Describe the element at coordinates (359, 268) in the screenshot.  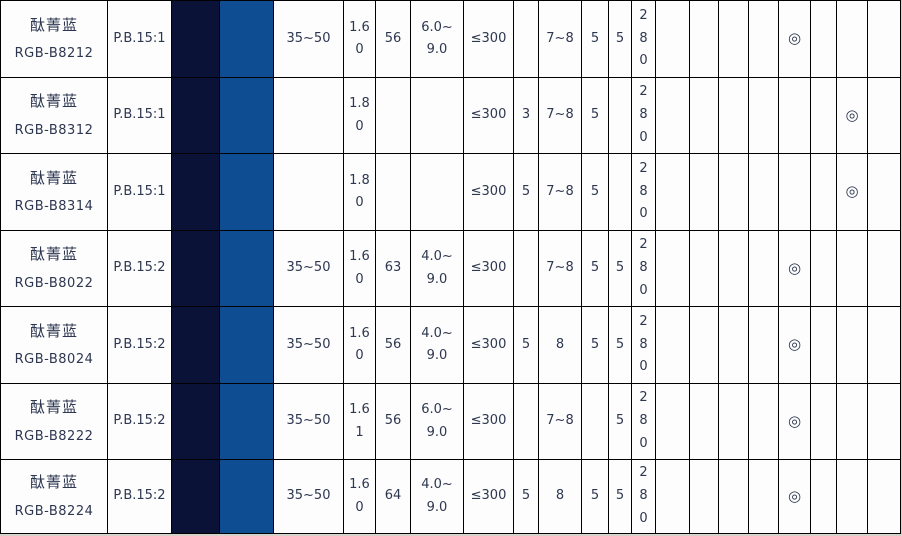
I see `value-cell: 1.60` at that location.